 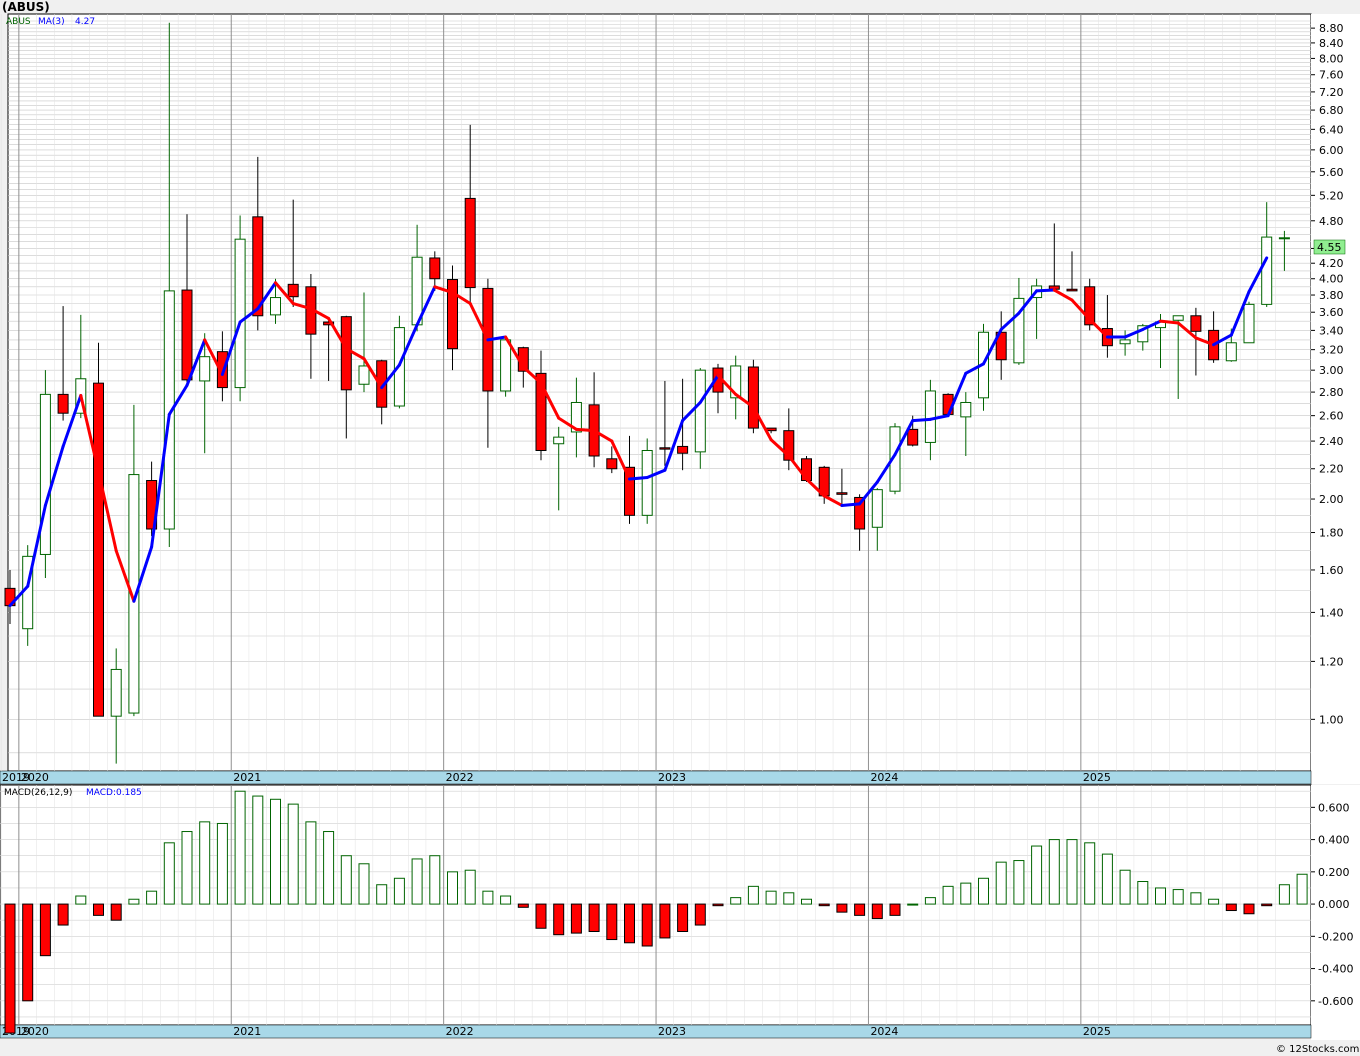 What do you see at coordinates (672, 1031) in the screenshot?
I see `macd-year-label: 2023` at bounding box center [672, 1031].